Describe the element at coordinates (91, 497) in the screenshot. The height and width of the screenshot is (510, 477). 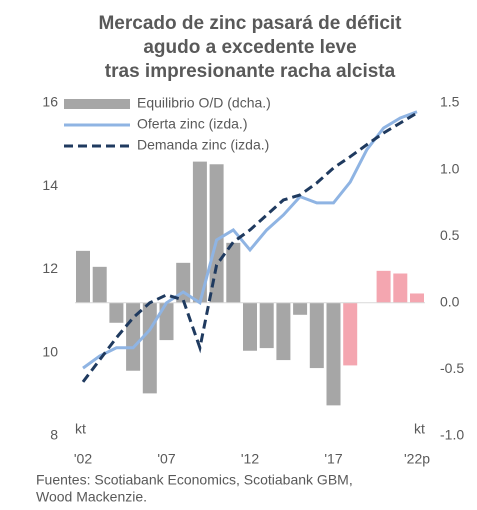
I see `source: Wood Mackenzie.` at that location.